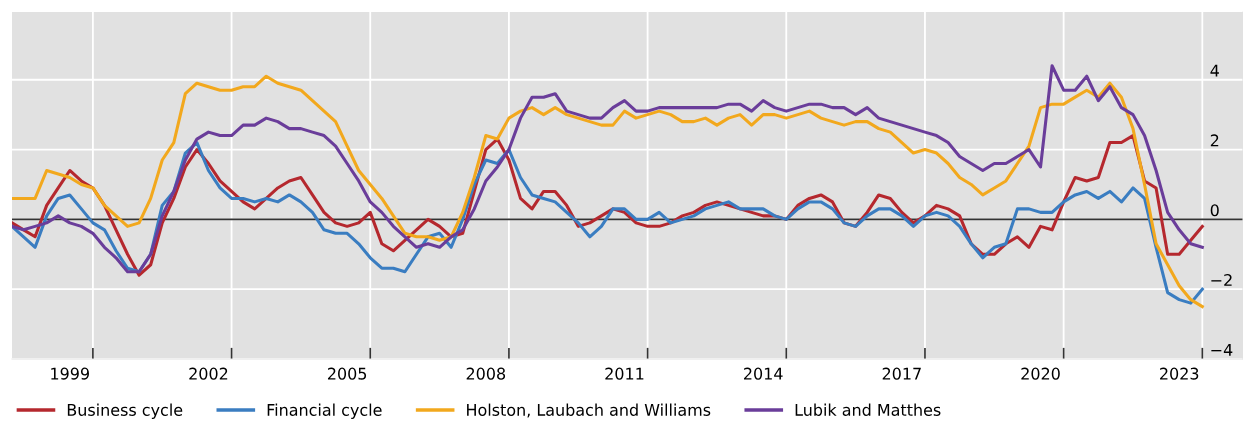 The image size is (1243, 426). Describe the element at coordinates (1221, 280) in the screenshot. I see `y-tick-label: −2` at that location.